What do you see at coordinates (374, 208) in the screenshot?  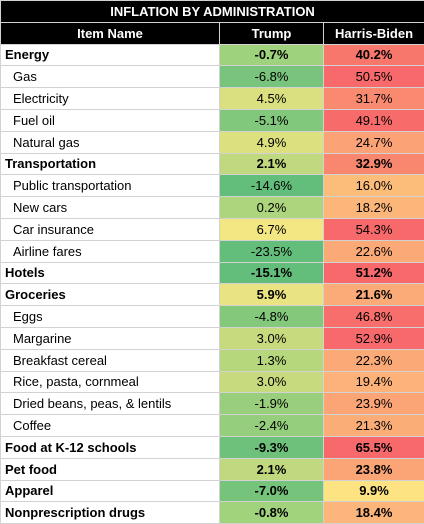 I see `harris-biden-value-cell: 18.2%` at bounding box center [374, 208].